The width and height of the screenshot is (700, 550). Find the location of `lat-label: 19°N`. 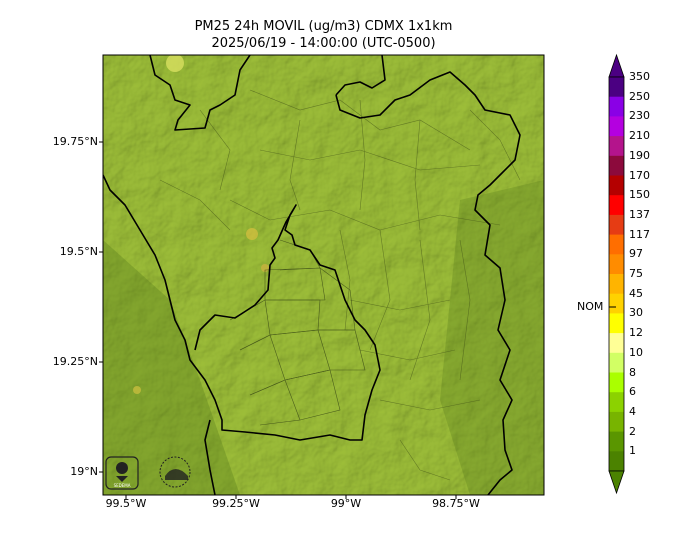

lat-label: 19°N is located at coordinates (84, 471).